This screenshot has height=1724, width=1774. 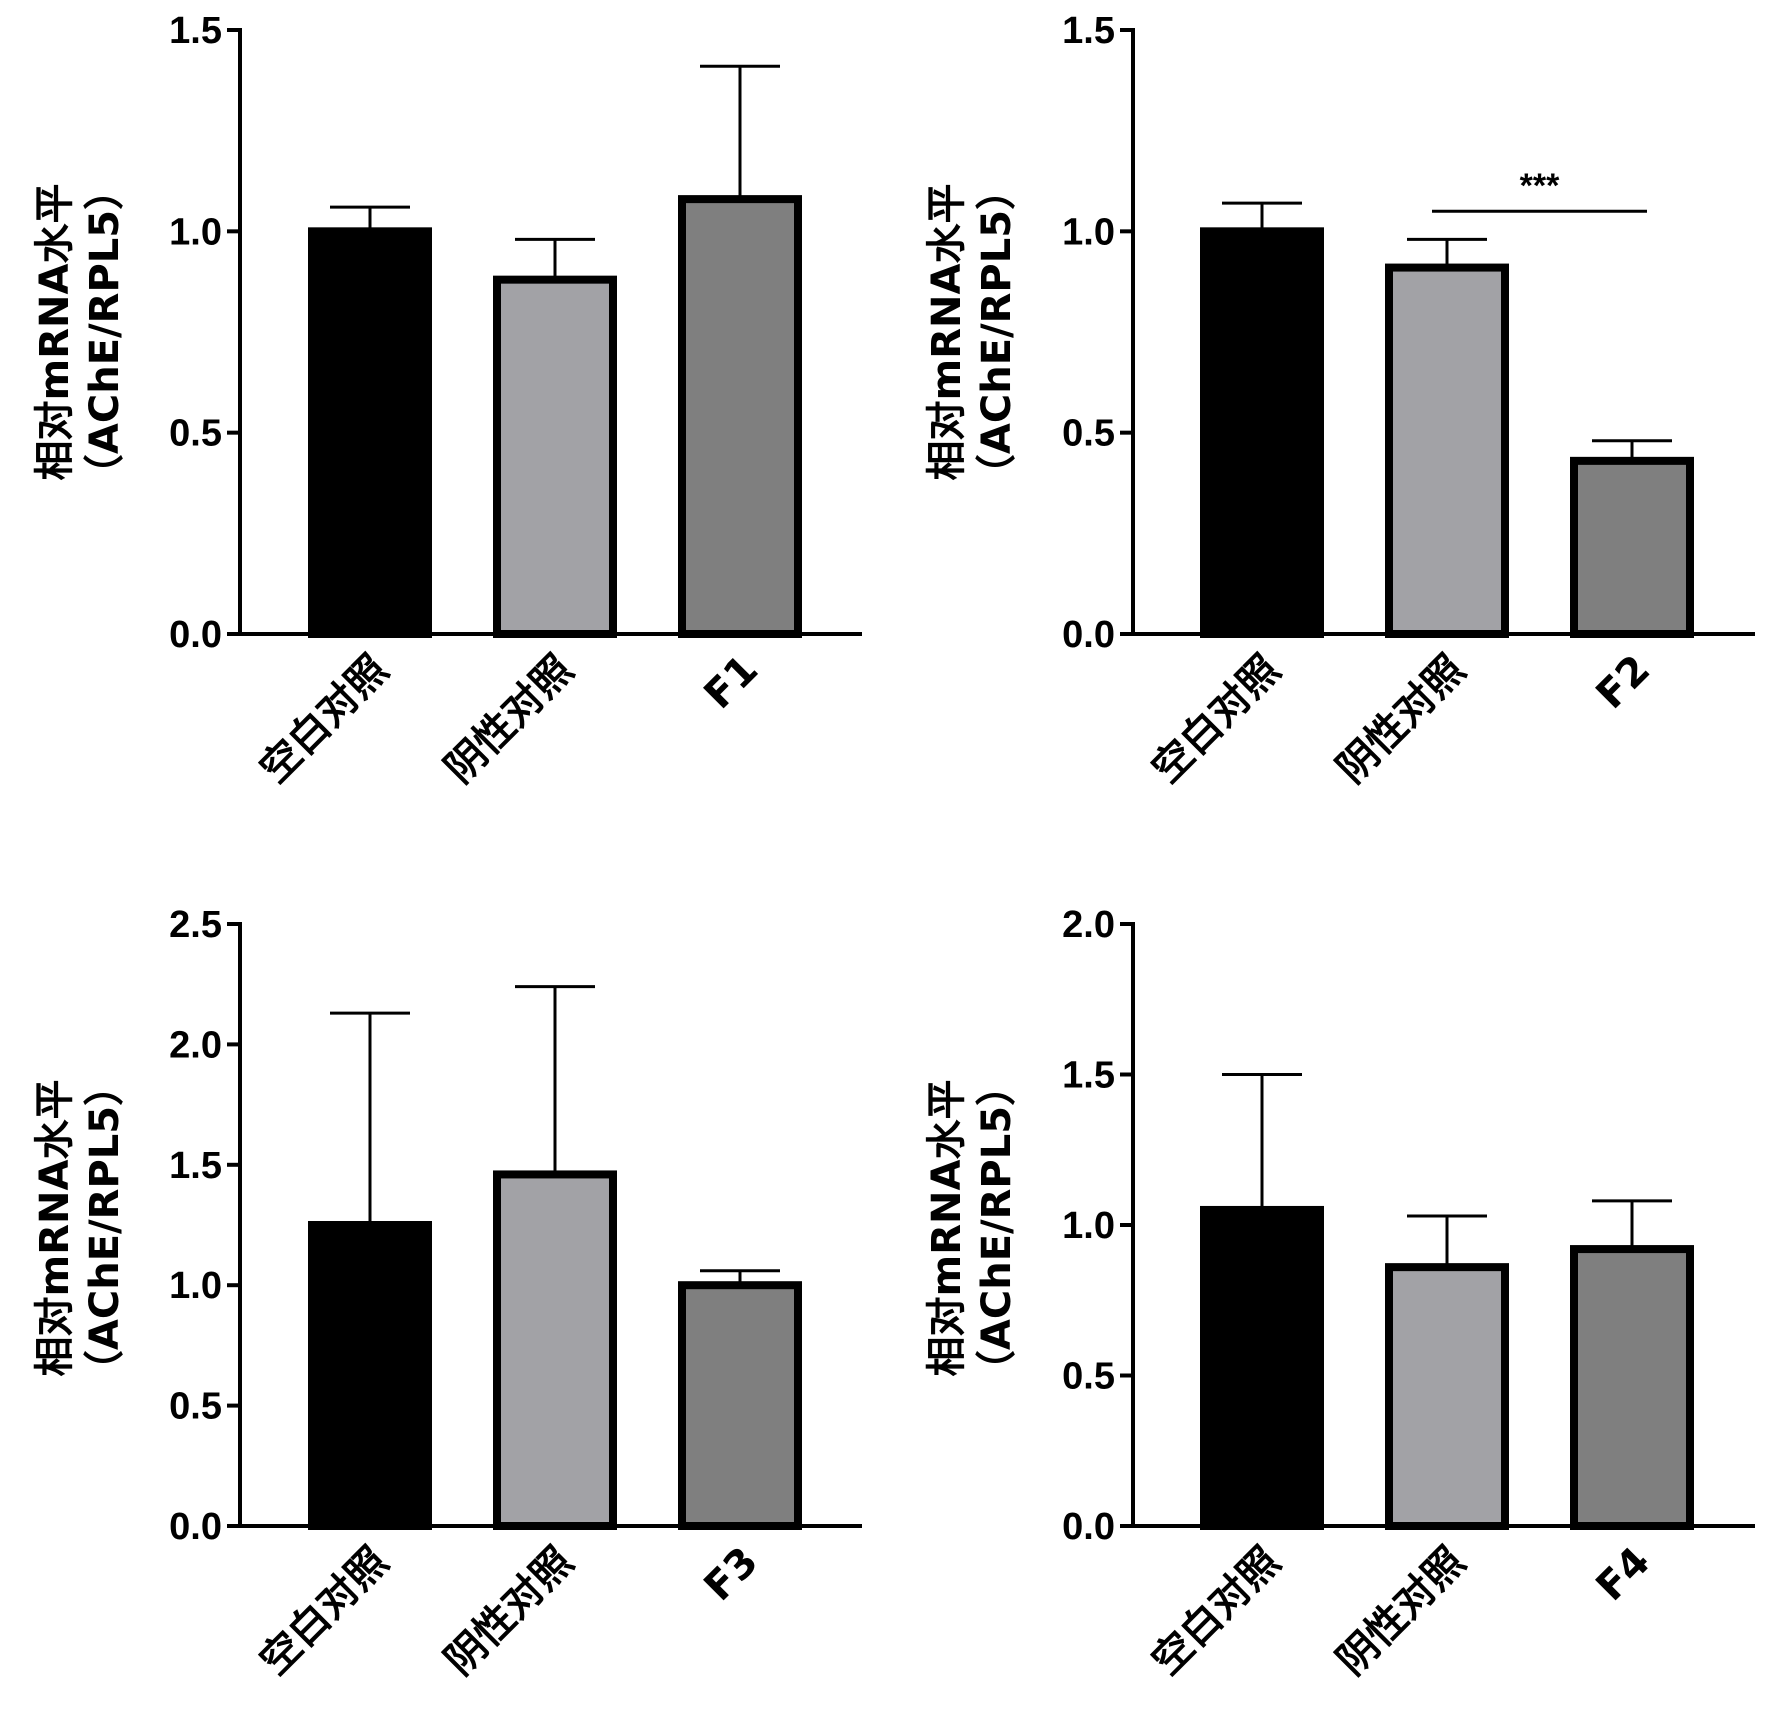 What do you see at coordinates (195, 925) in the screenshot?
I see `y-tick-label: 2.5` at bounding box center [195, 925].